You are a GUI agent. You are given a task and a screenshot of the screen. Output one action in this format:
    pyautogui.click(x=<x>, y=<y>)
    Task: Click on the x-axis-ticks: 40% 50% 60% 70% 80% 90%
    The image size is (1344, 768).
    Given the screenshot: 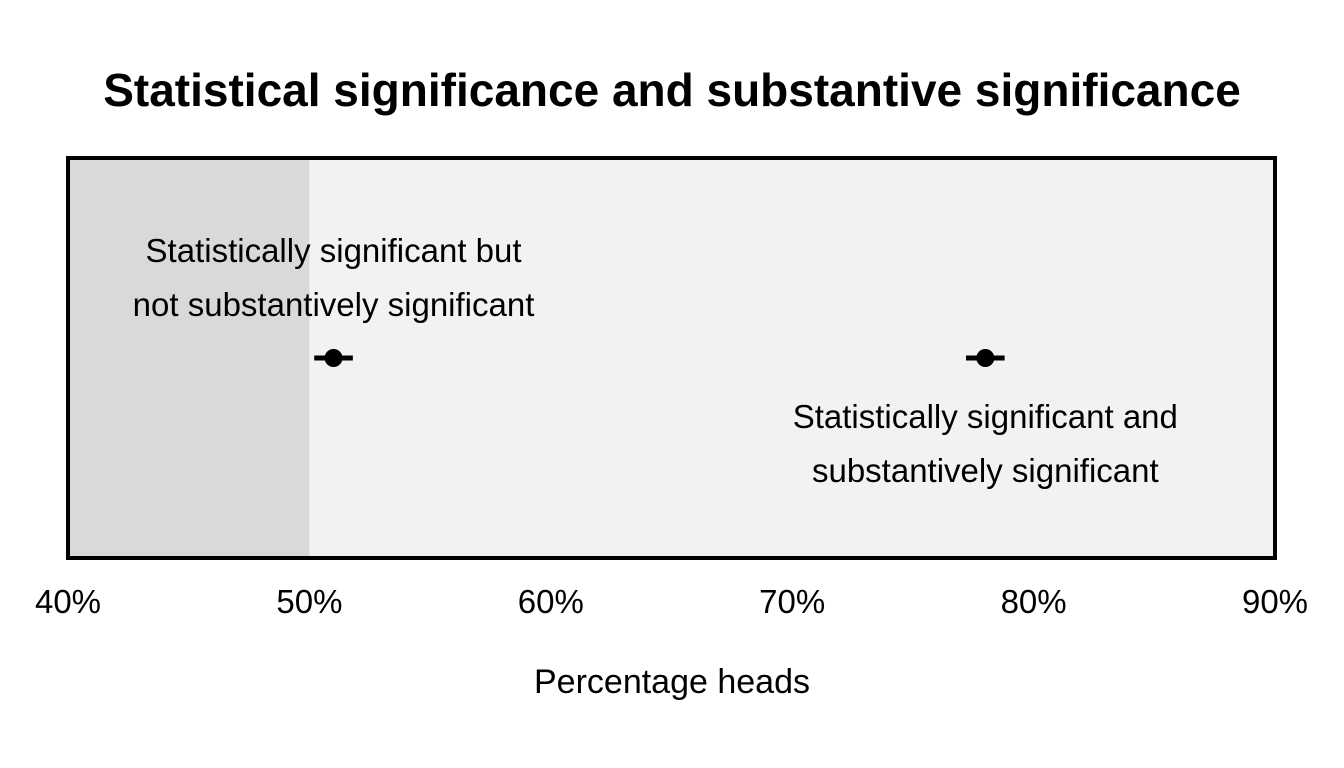 What is the action you would take?
    pyautogui.click(x=671, y=601)
    